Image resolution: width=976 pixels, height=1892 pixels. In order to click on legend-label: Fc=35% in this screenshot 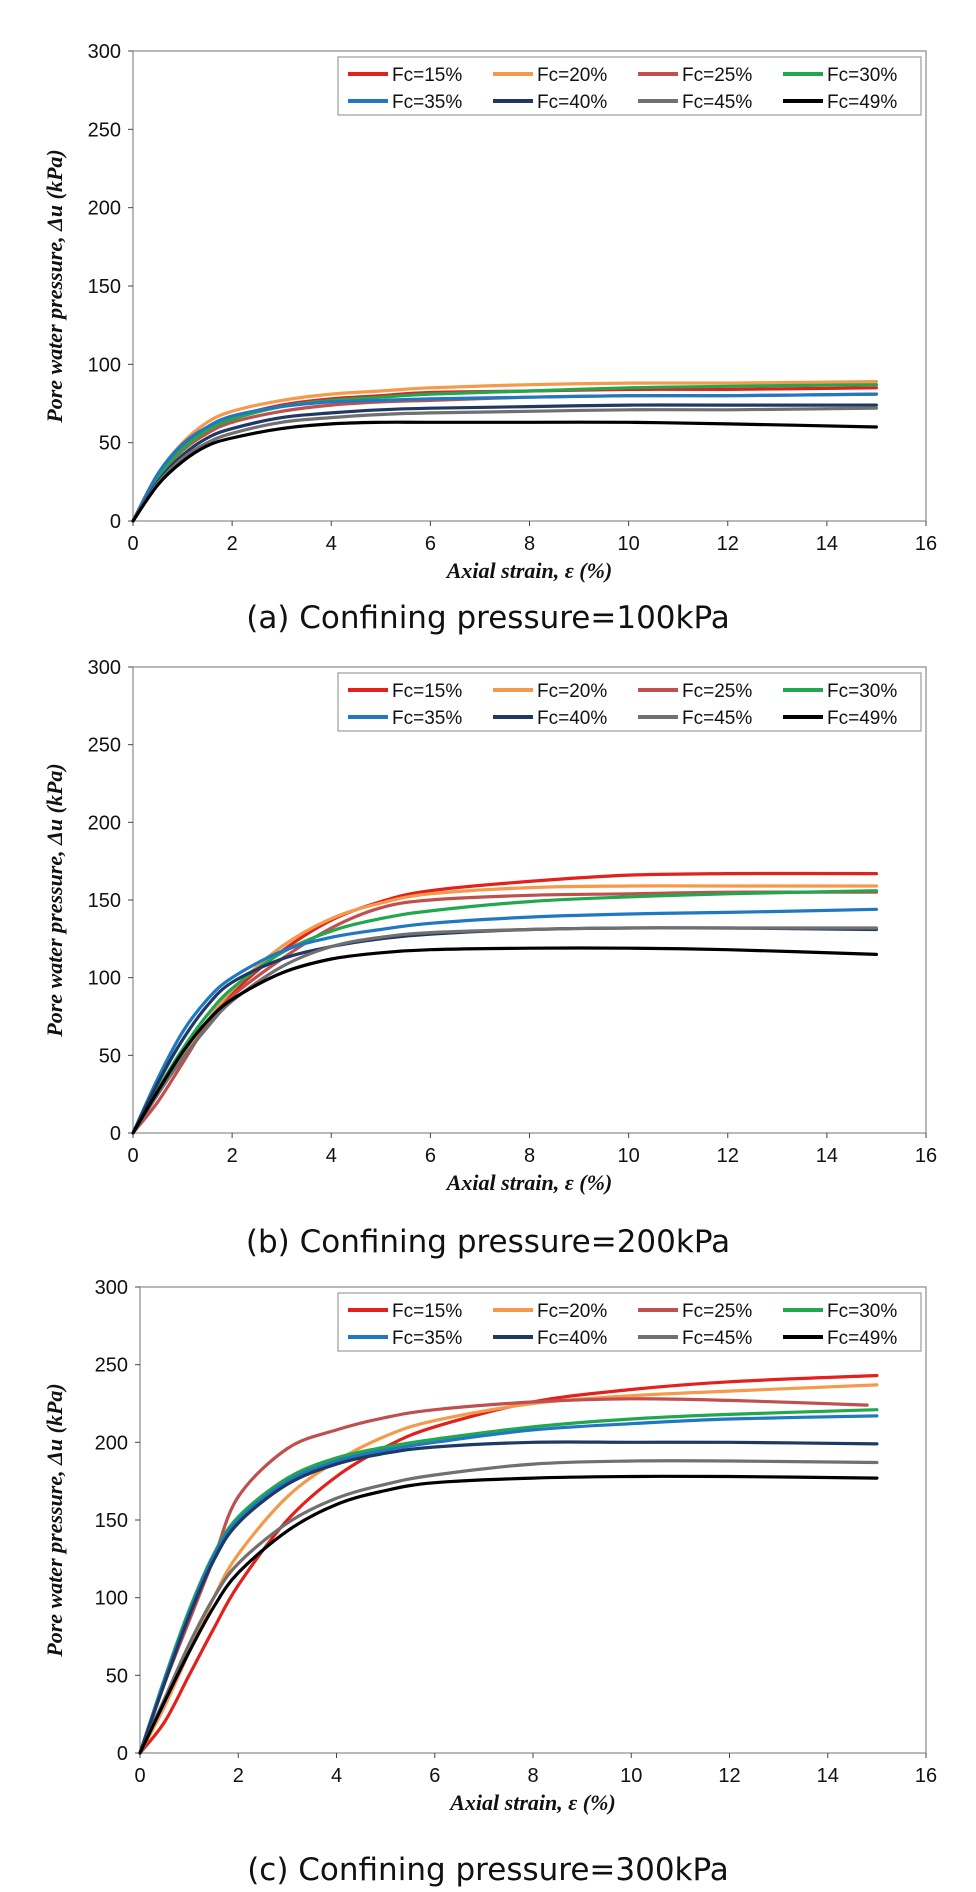, I will do `click(427, 1338)`.